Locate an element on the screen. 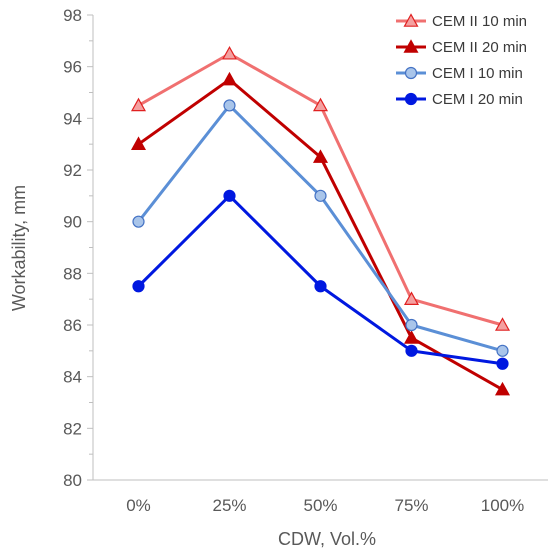 Image resolution: width=550 pixels, height=555 pixels. y-tick-label: 96 is located at coordinates (72, 67).